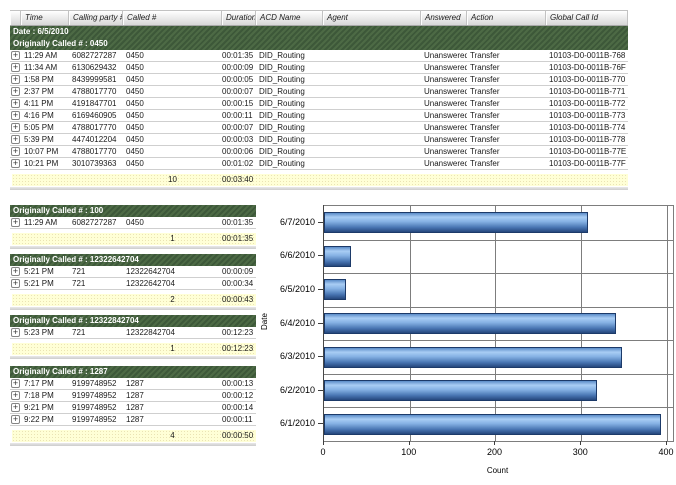 This screenshot has height=485, width=676. What do you see at coordinates (666, 452) in the screenshot?
I see `x-tick-label: 400` at bounding box center [666, 452].